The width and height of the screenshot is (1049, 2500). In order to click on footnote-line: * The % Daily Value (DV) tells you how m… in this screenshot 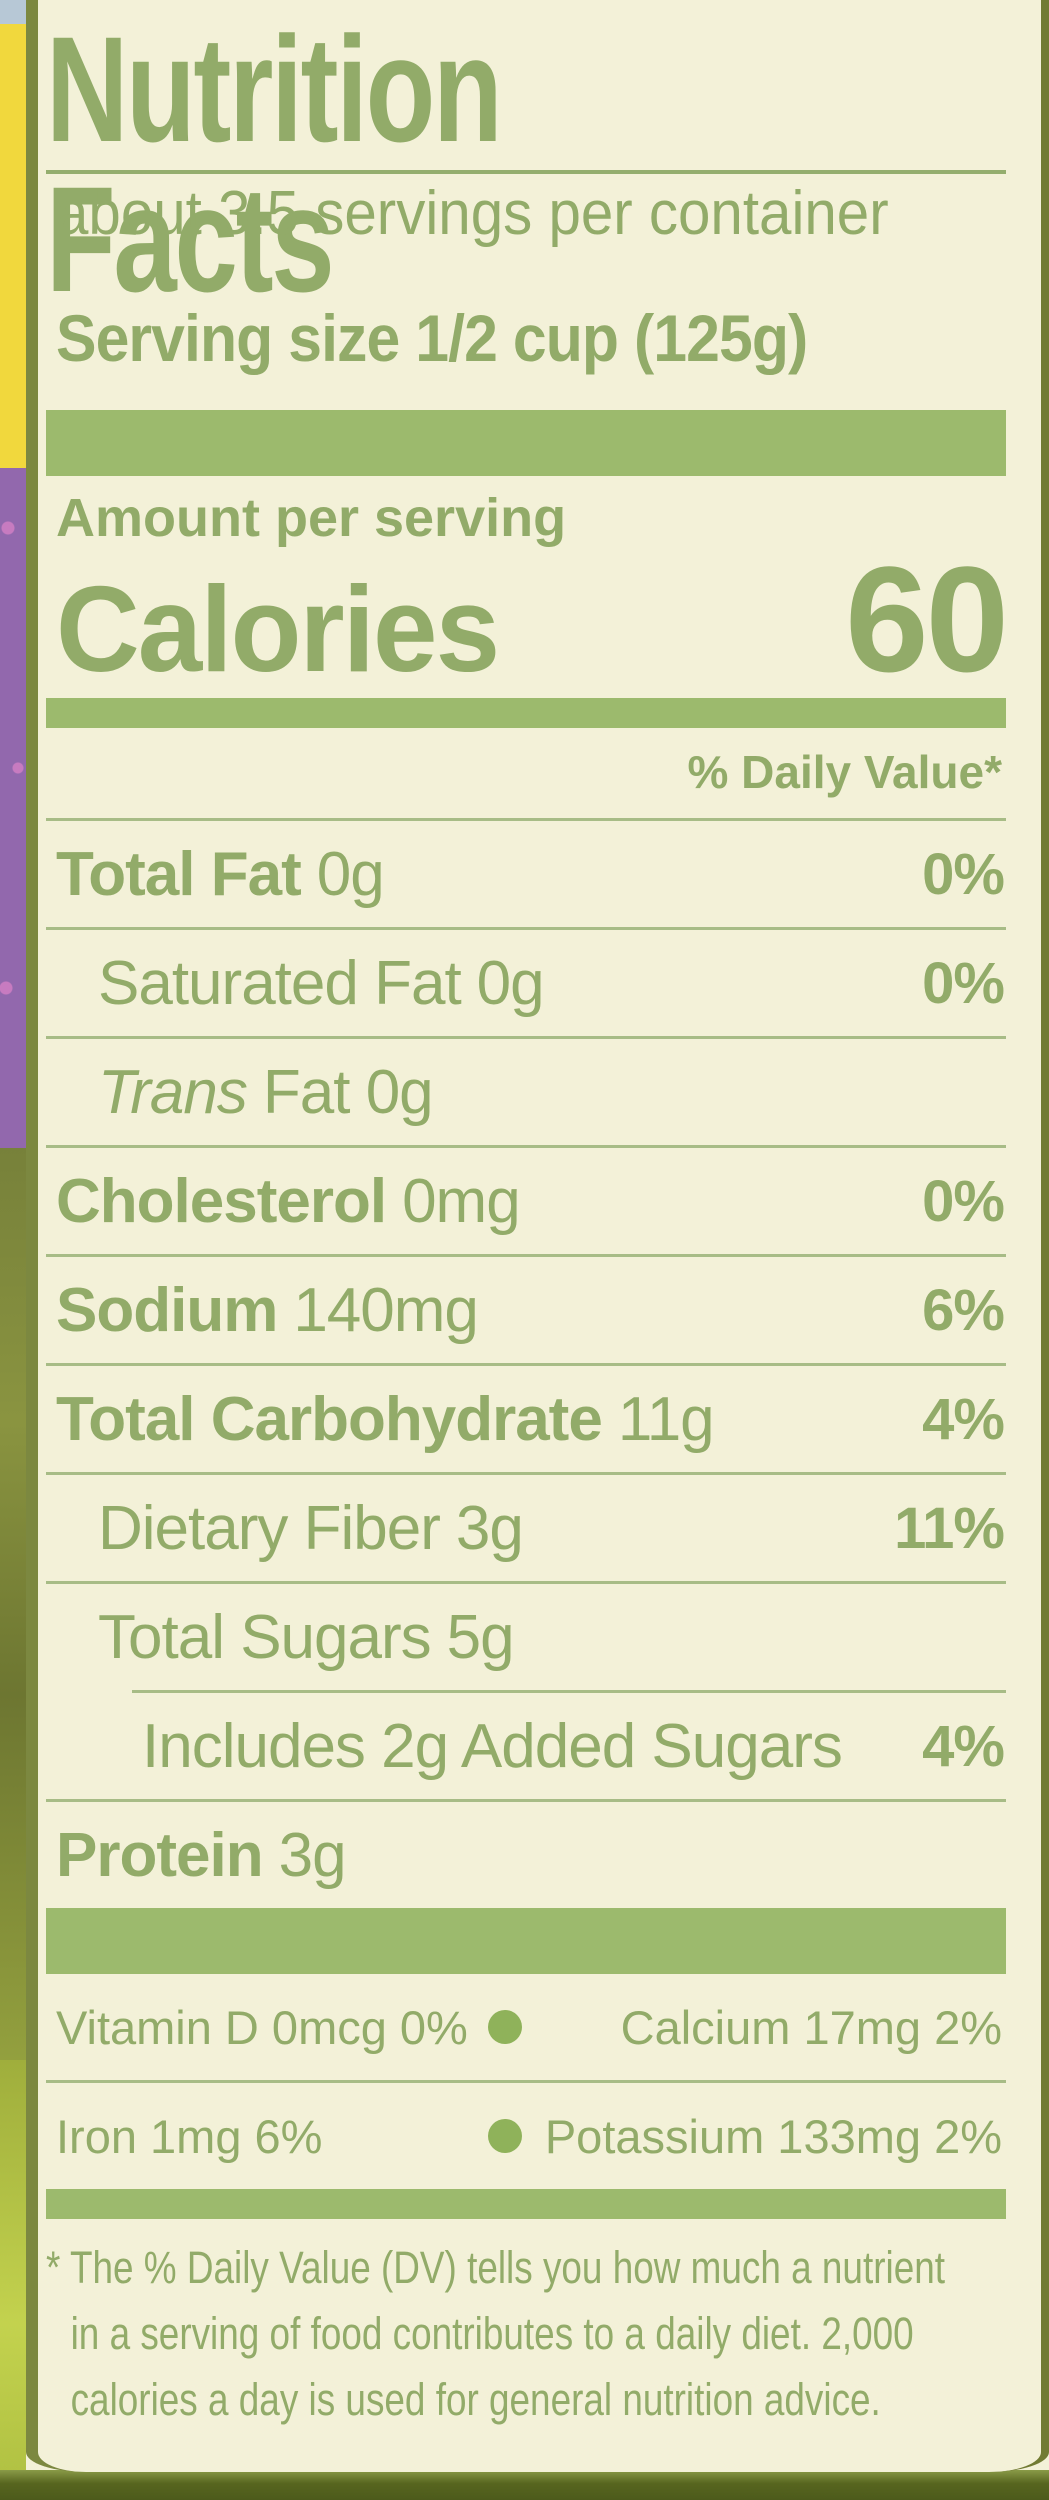, I will do `click(495, 2267)`.